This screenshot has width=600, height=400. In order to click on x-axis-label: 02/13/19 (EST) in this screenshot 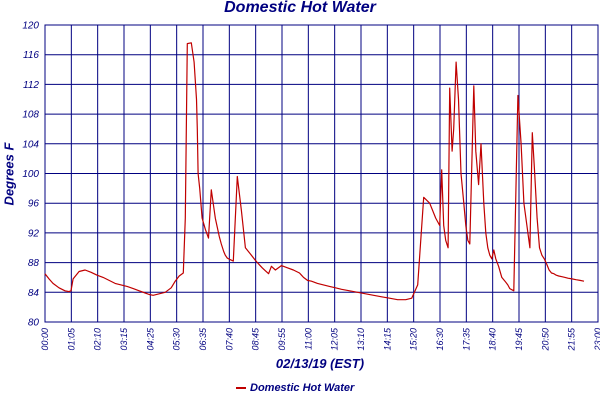, I will do `click(320, 363)`.